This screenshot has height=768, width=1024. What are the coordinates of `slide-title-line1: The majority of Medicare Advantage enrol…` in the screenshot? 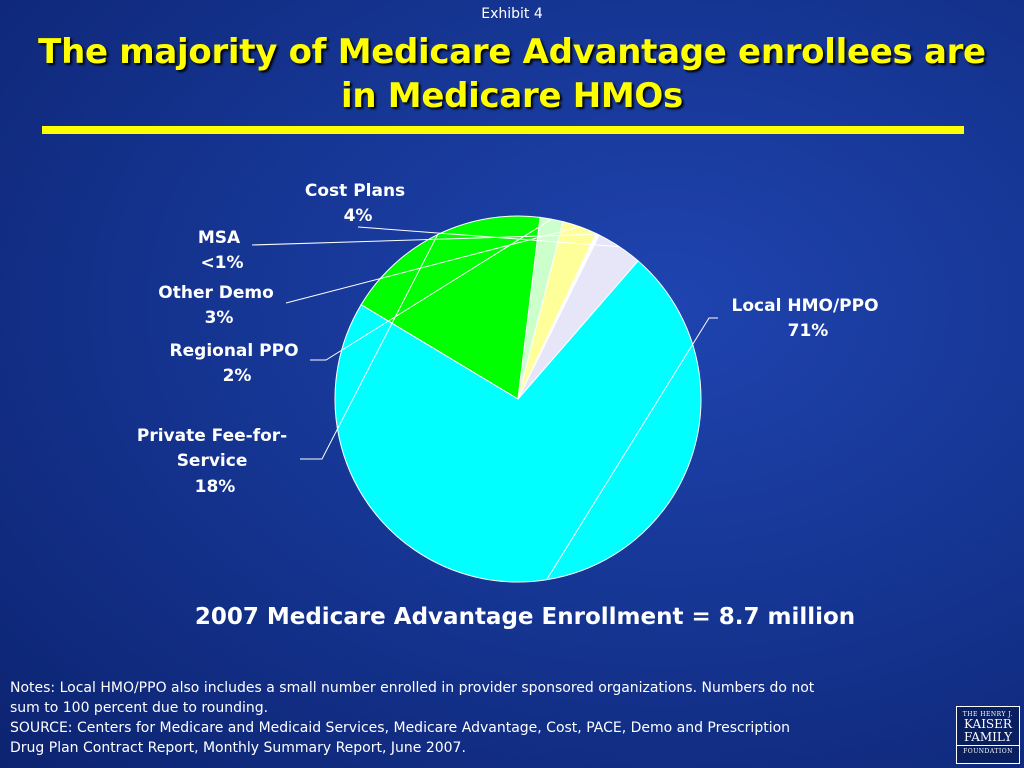 It's located at (512, 52).